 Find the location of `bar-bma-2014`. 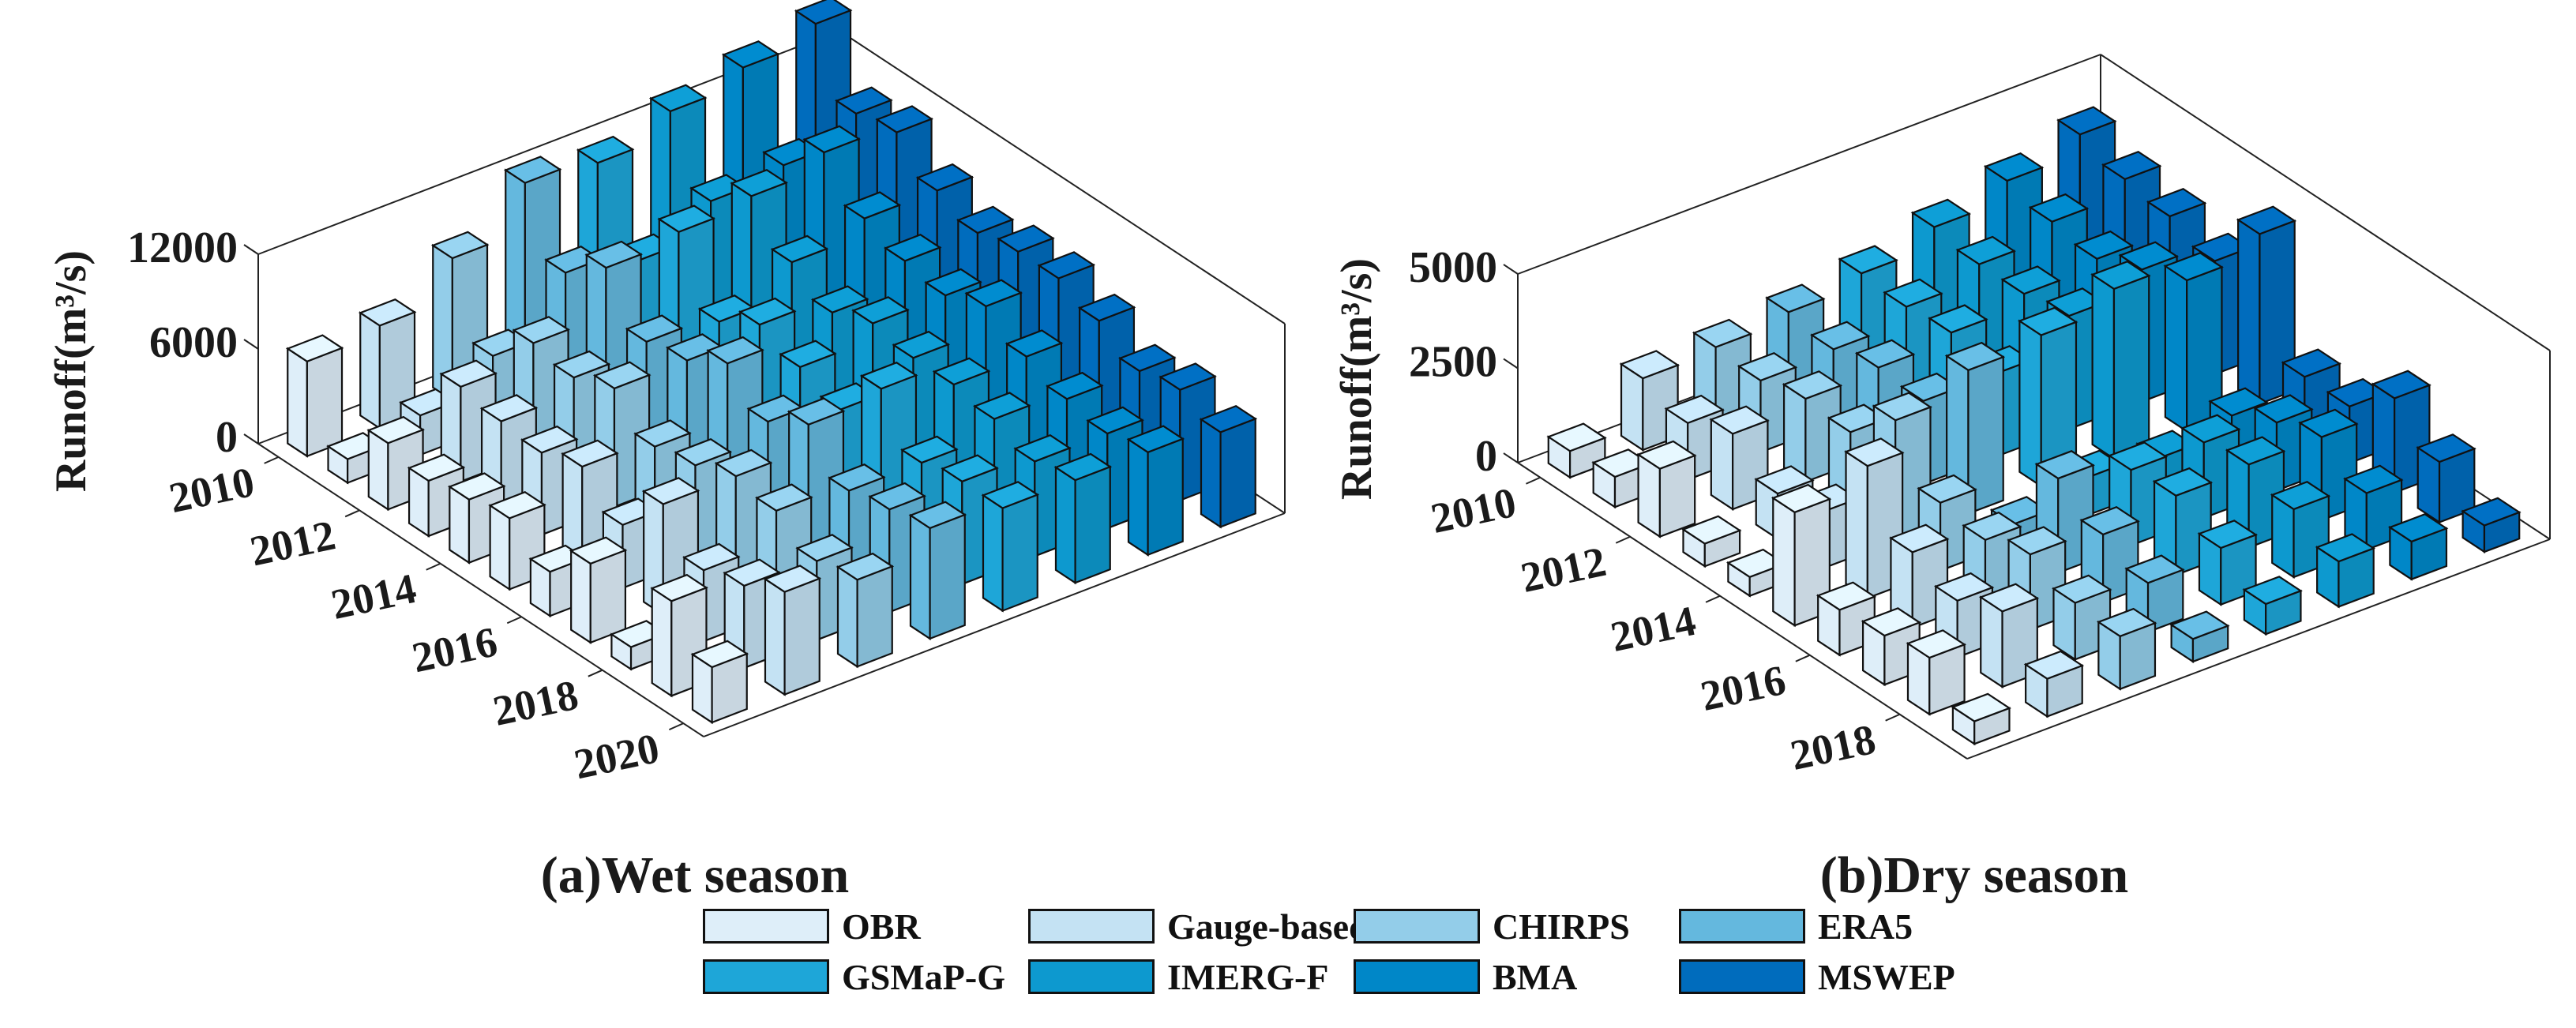

bar-bma-2014 is located at coordinates (2193, 342).